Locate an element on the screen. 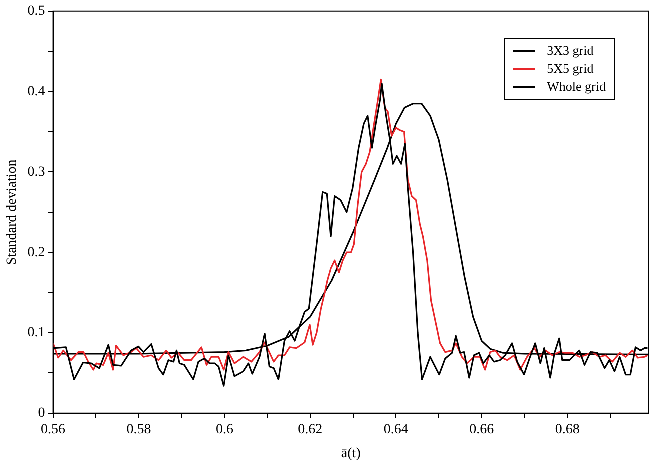  x-tick-label: 0.56 is located at coordinates (53, 430).